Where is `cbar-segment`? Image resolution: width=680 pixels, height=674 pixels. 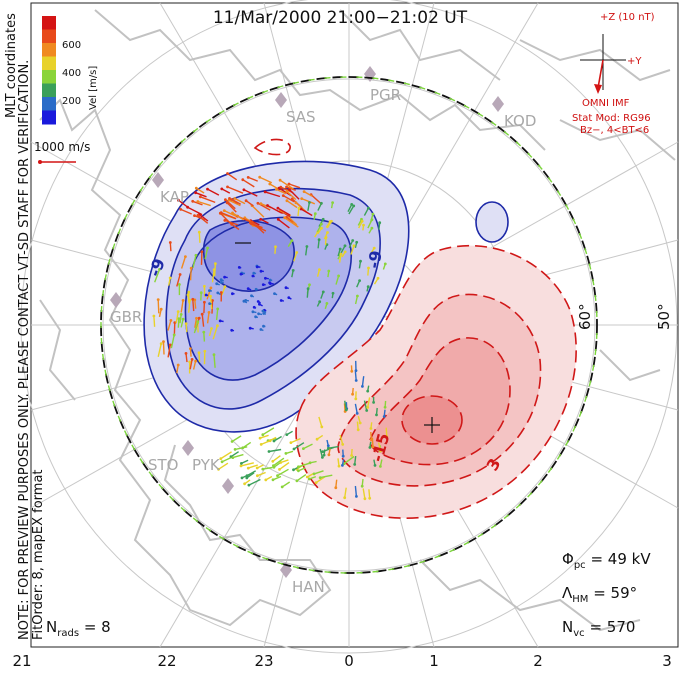 cbar-segment is located at coordinates (49, 23).